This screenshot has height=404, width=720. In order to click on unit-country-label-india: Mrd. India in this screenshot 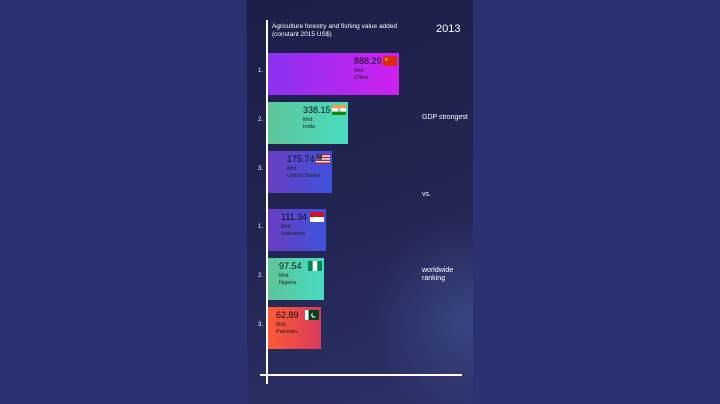, I will do `click(309, 123)`.